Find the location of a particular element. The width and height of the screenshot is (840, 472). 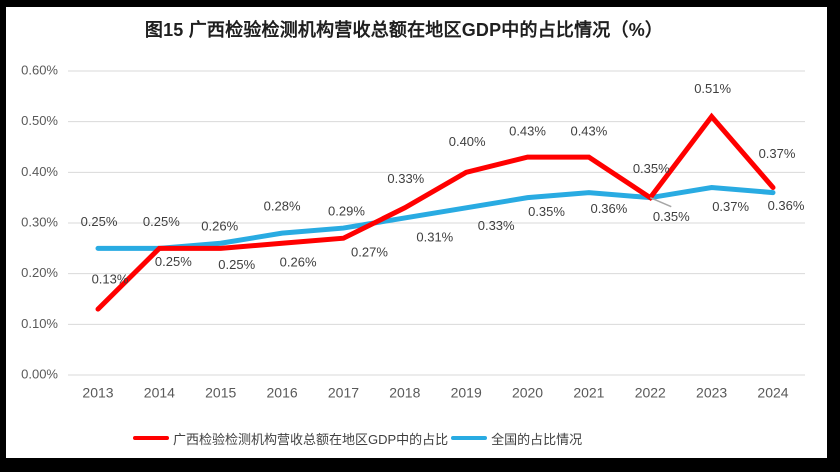

chart-title: 图15 广西检验检测机构营收总额在地区GDP中的占比情况（%） is located at coordinates (404, 30).